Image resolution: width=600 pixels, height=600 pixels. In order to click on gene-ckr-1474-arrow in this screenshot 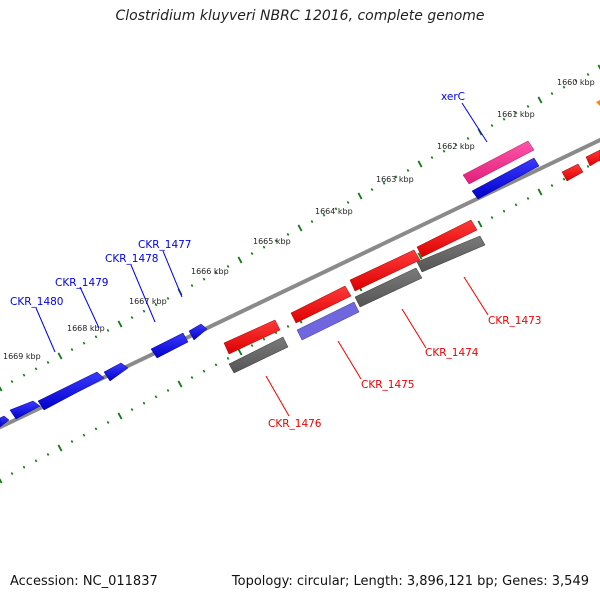, I will do `click(385, 270)`.